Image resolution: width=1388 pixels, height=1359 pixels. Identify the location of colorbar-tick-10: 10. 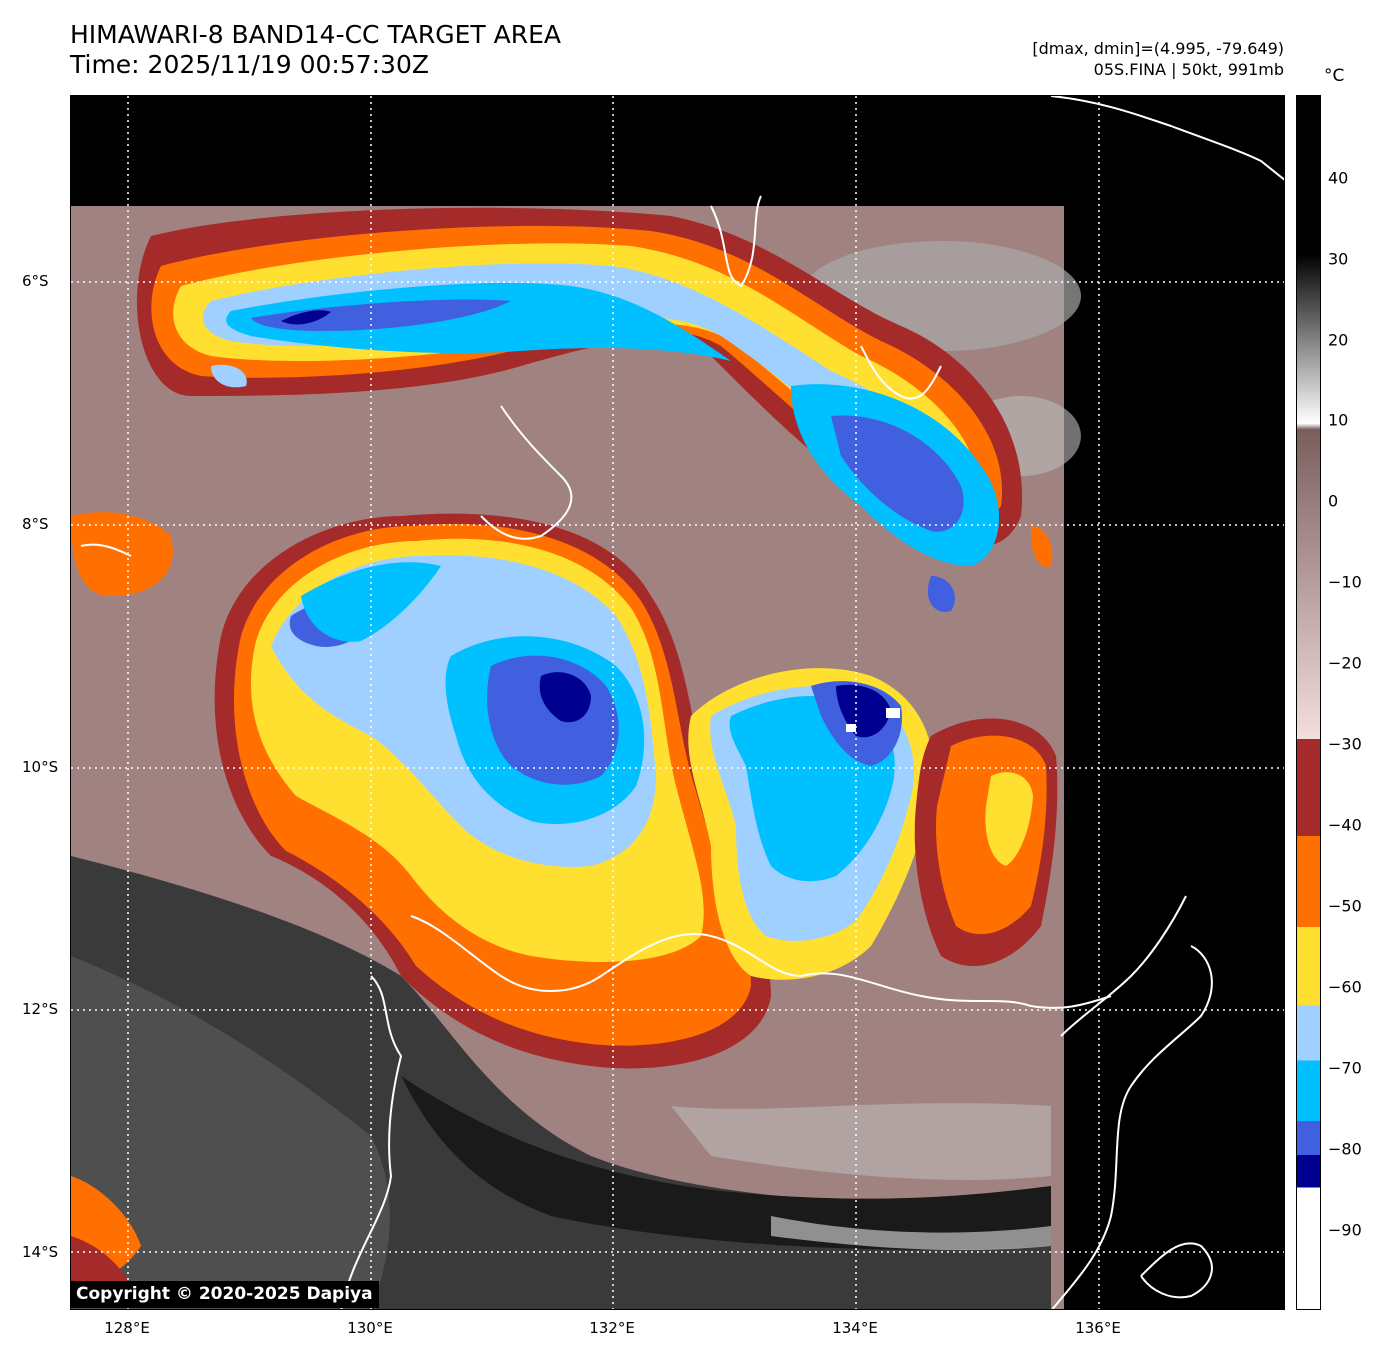
(1338, 420).